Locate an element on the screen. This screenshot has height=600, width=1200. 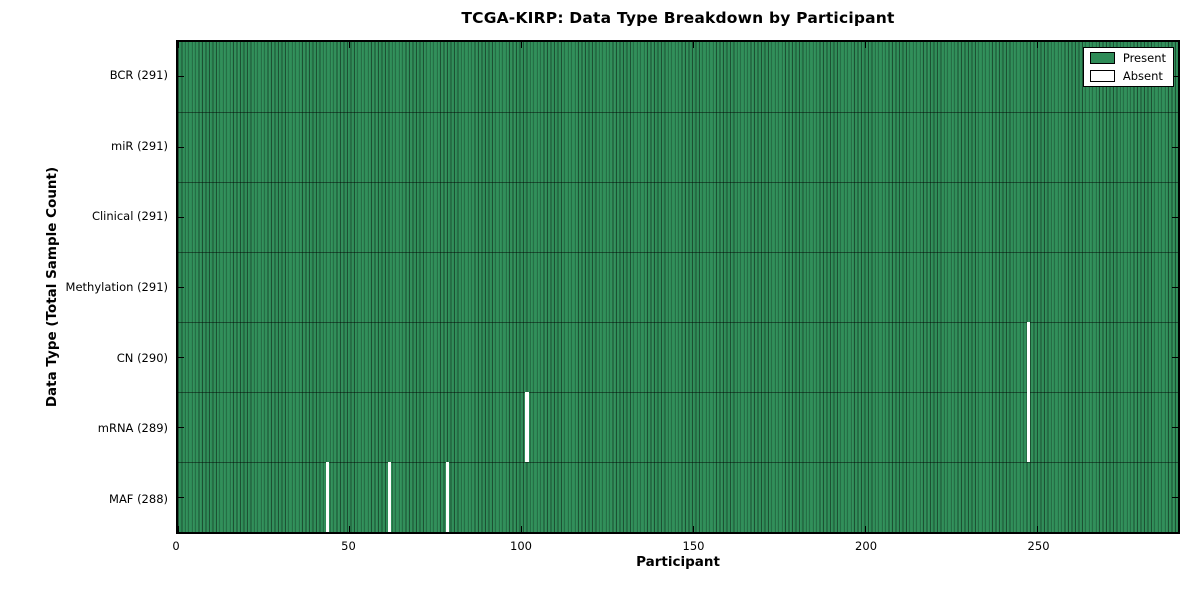
y-tick-label: MAF (288) is located at coordinates (138, 498).